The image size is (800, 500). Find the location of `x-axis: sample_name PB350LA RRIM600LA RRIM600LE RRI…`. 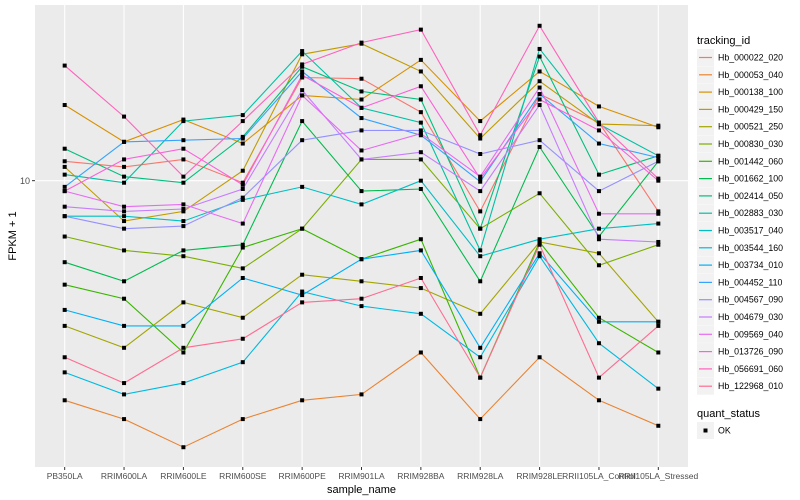

x-axis: sample_name PB350LA RRIM600LA RRIM600LE RRI… is located at coordinates (373, 481).